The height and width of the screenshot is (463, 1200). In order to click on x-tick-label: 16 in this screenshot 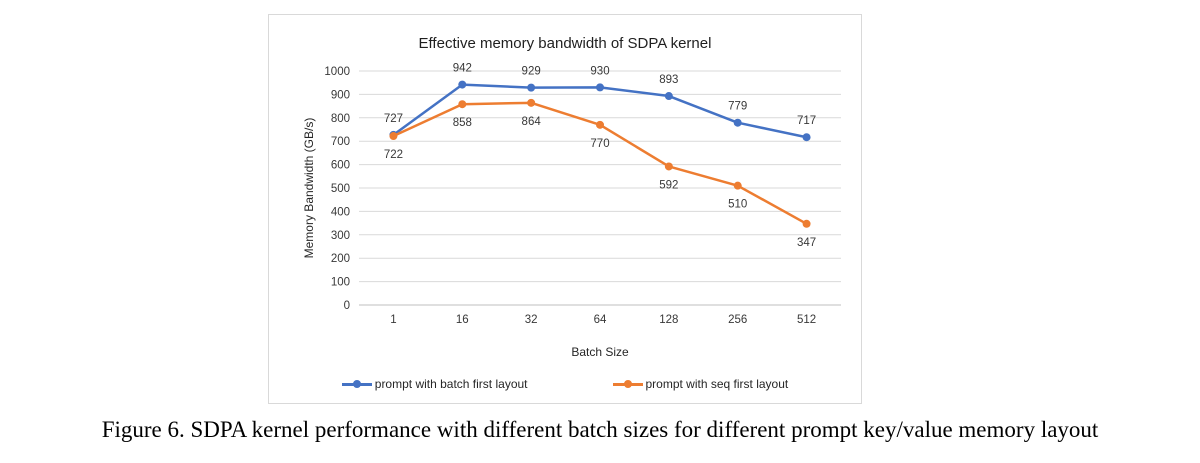, I will do `click(462, 320)`.